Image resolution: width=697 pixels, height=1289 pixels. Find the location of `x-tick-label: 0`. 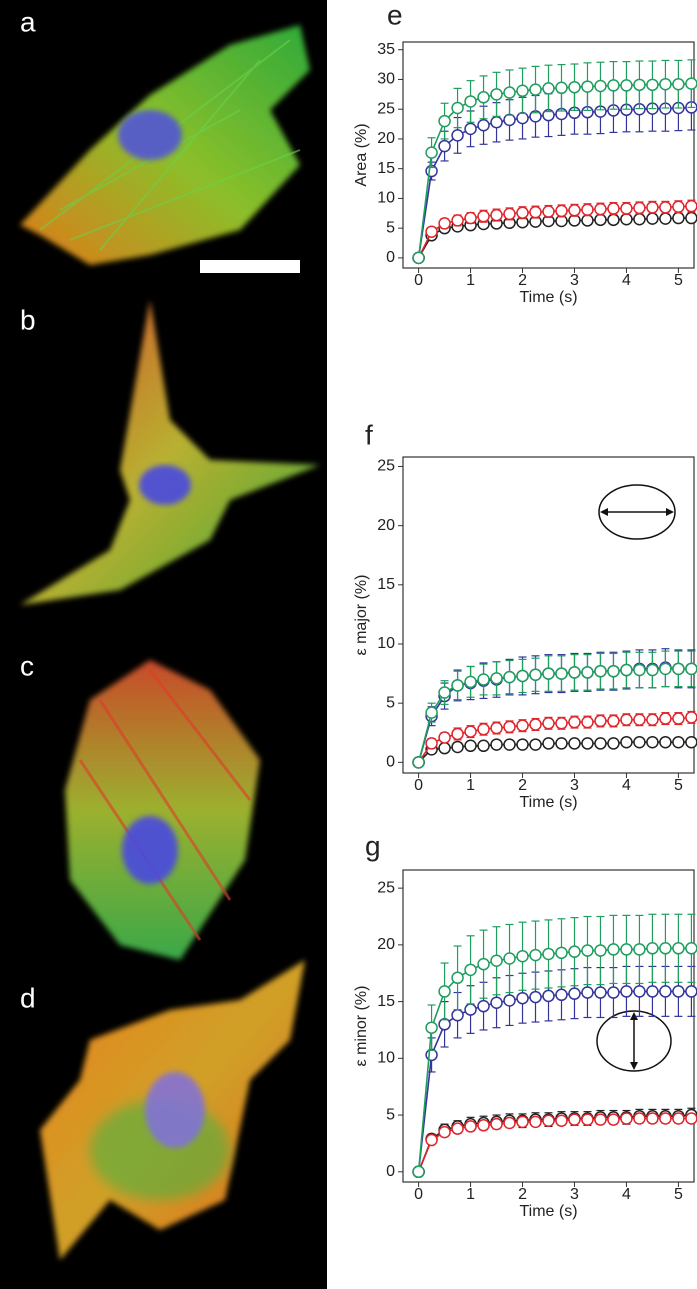

x-tick-label: 0 is located at coordinates (418, 785).